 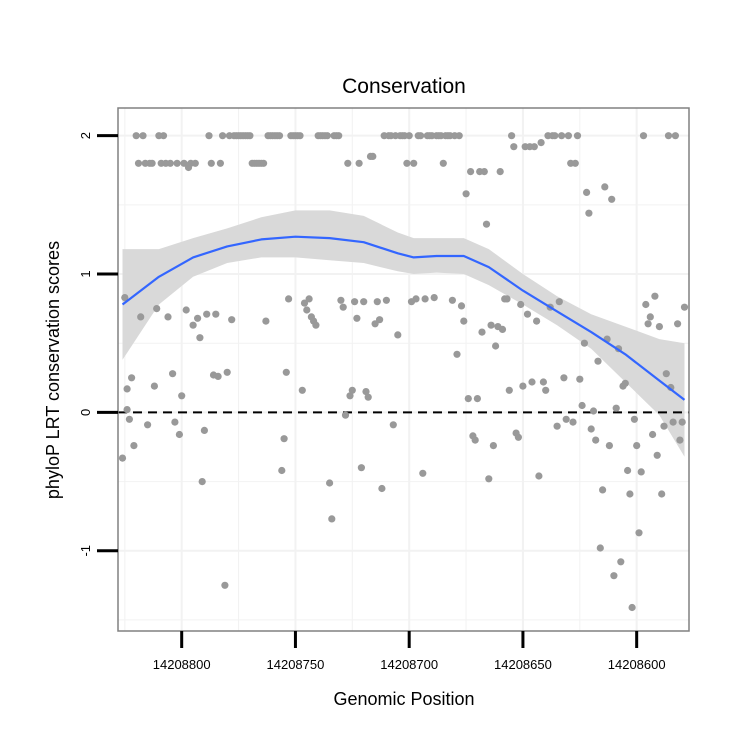 What do you see at coordinates (85, 135) in the screenshot?
I see `y-tick-label: 2` at bounding box center [85, 135].